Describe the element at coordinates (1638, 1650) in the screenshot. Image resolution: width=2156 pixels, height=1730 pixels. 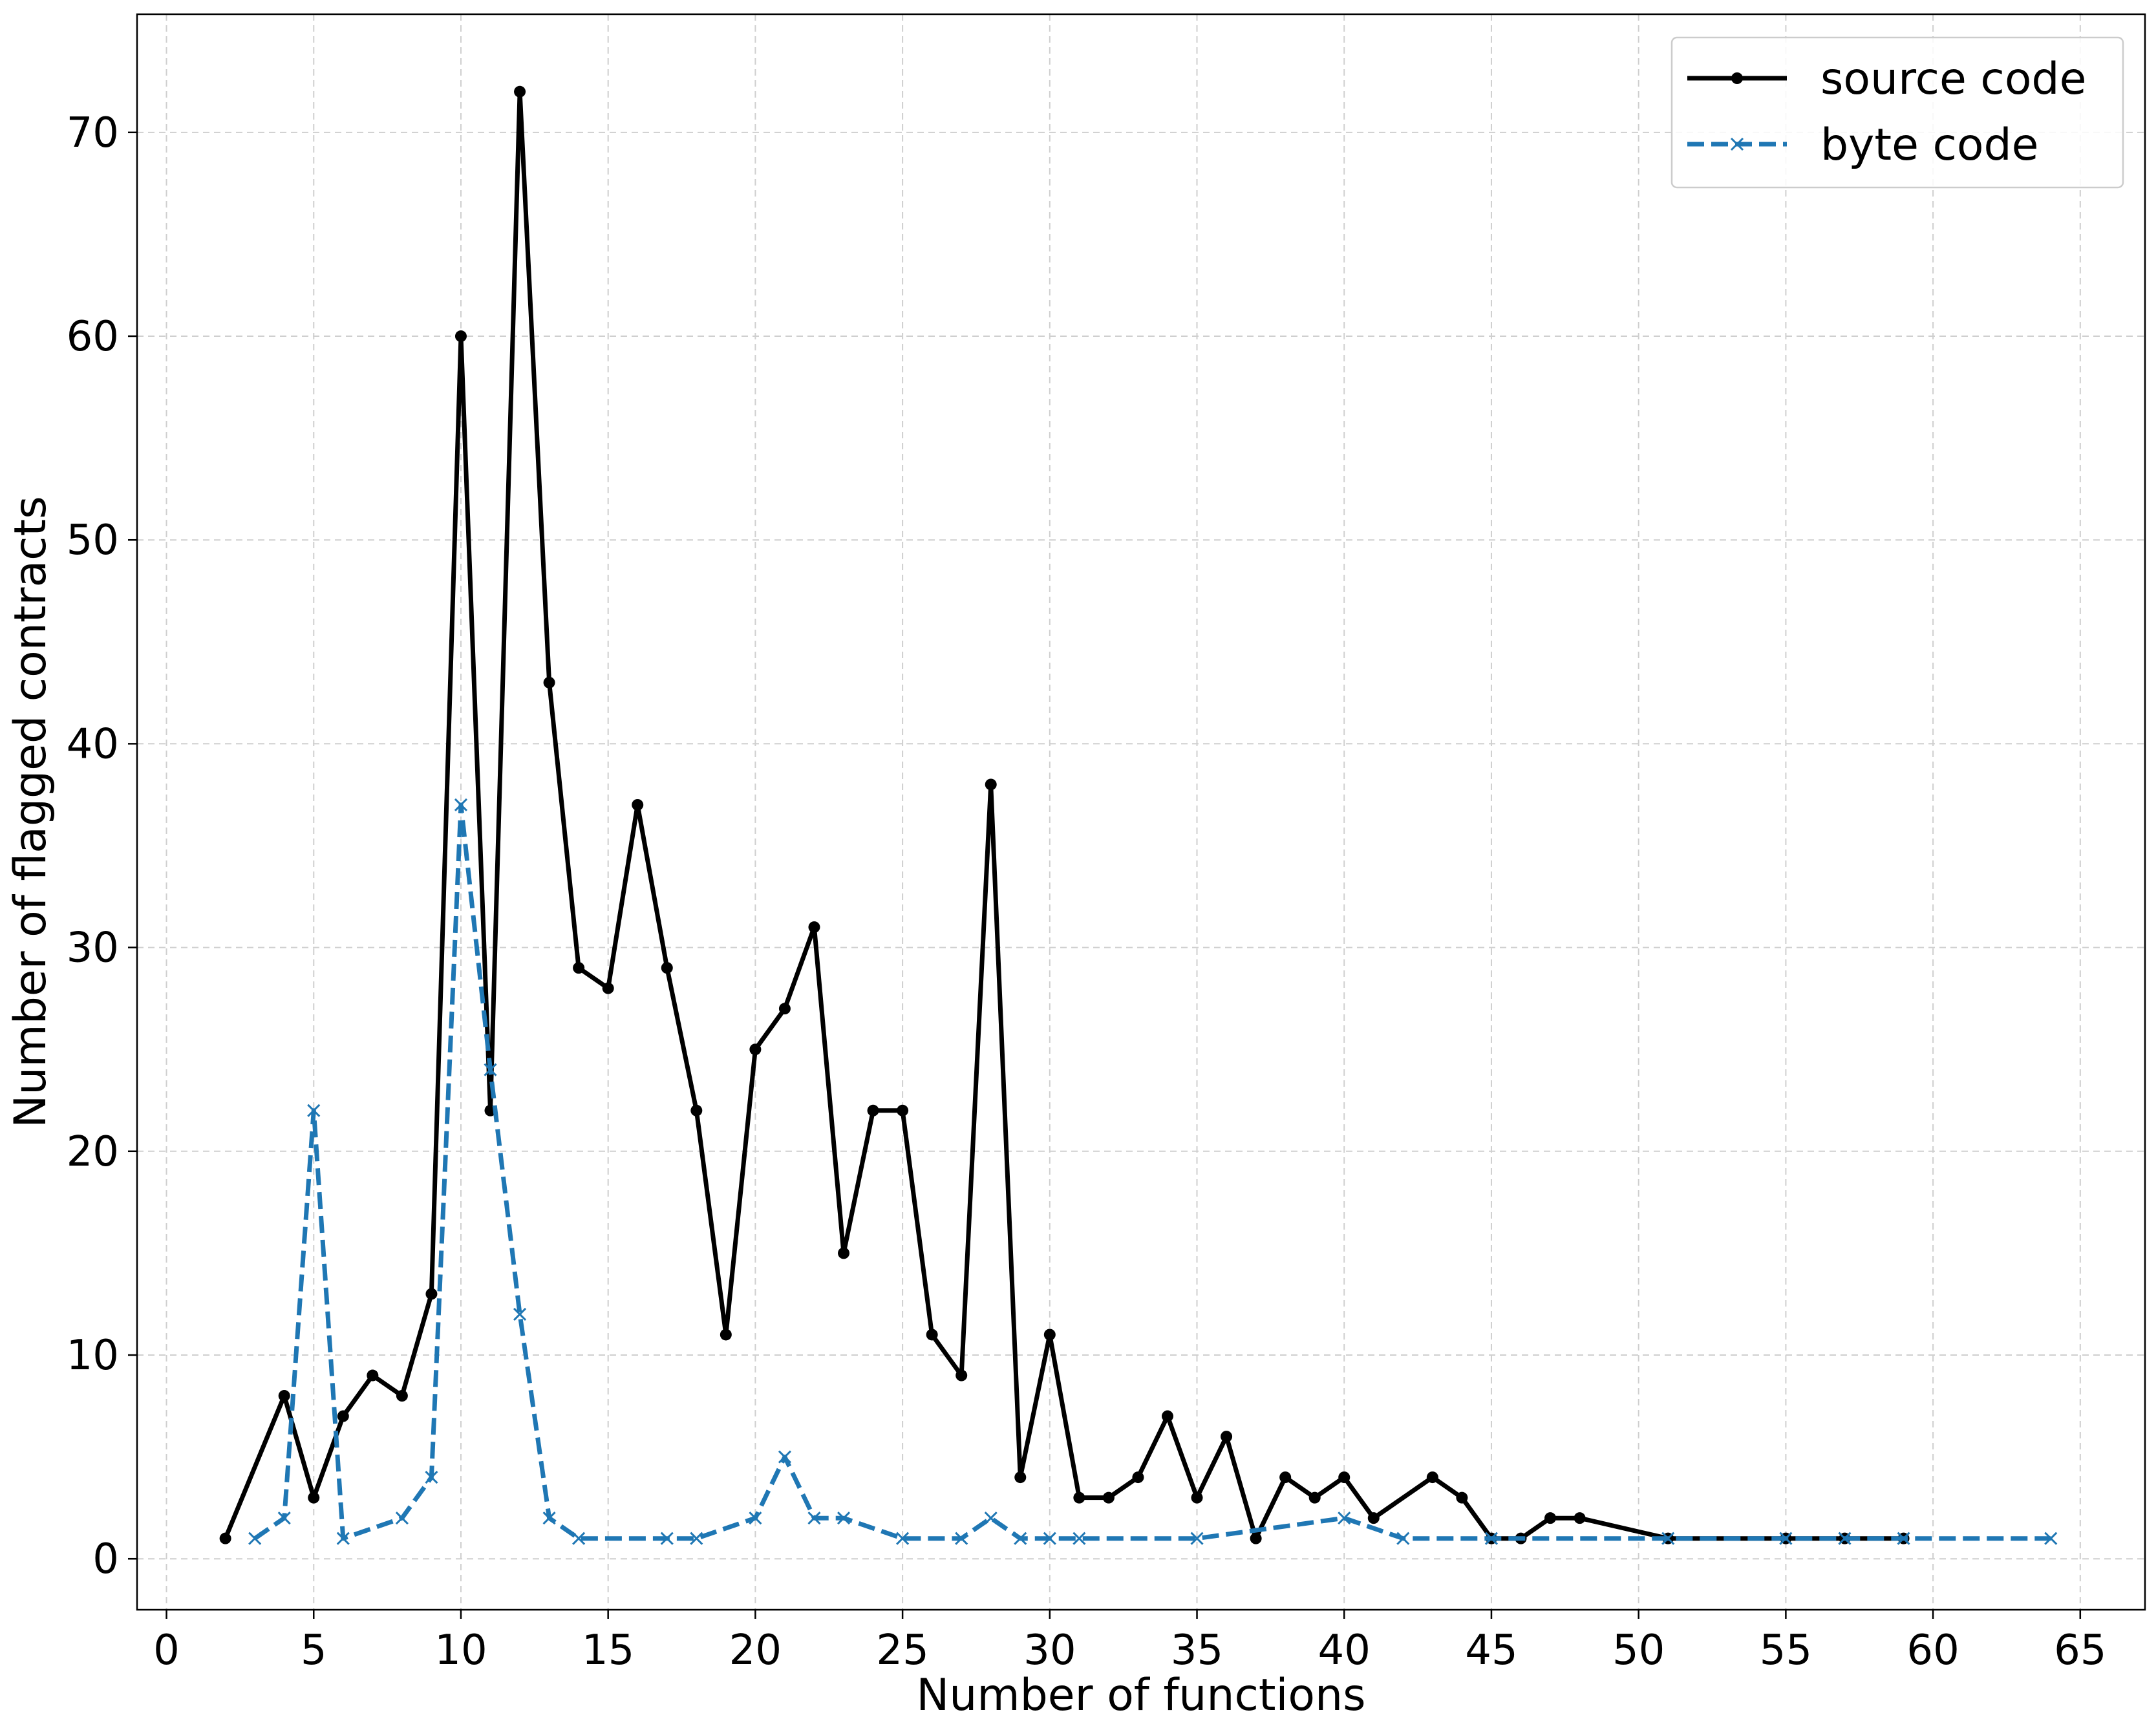
I see `x-tick-label: 50` at that location.